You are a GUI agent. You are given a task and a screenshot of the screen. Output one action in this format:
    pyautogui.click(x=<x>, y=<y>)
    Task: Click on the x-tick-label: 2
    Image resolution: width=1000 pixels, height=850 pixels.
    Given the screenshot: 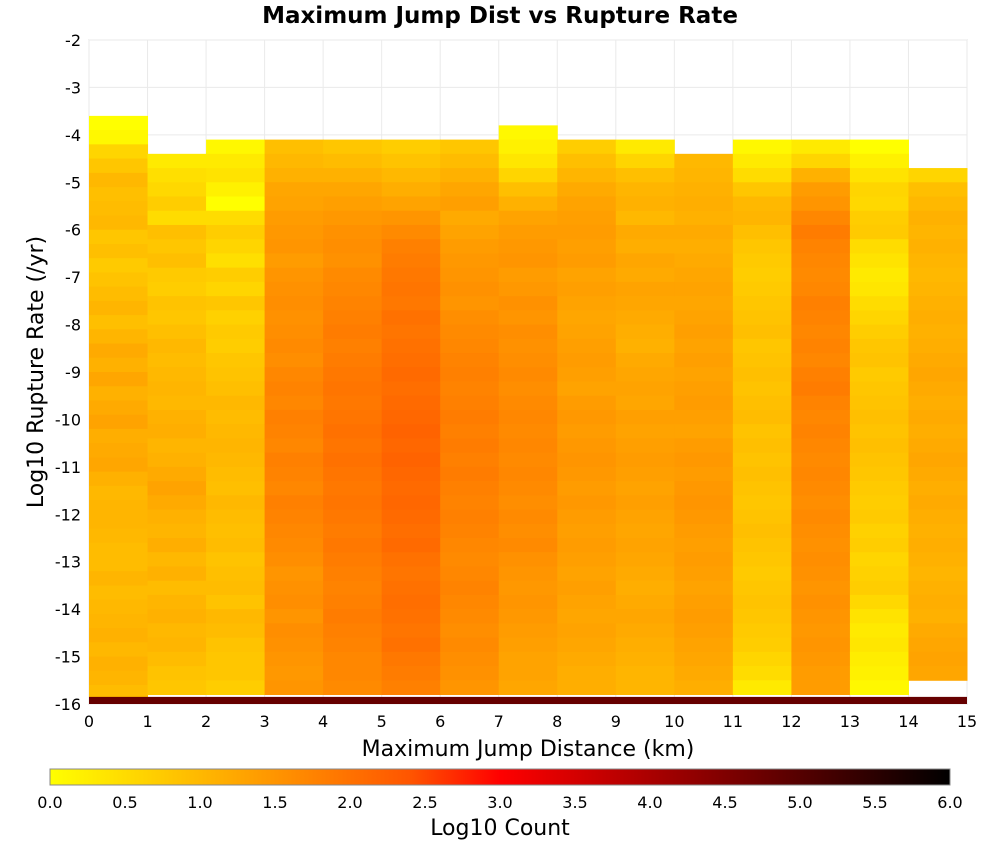 What is the action you would take?
    pyautogui.click(x=206, y=721)
    